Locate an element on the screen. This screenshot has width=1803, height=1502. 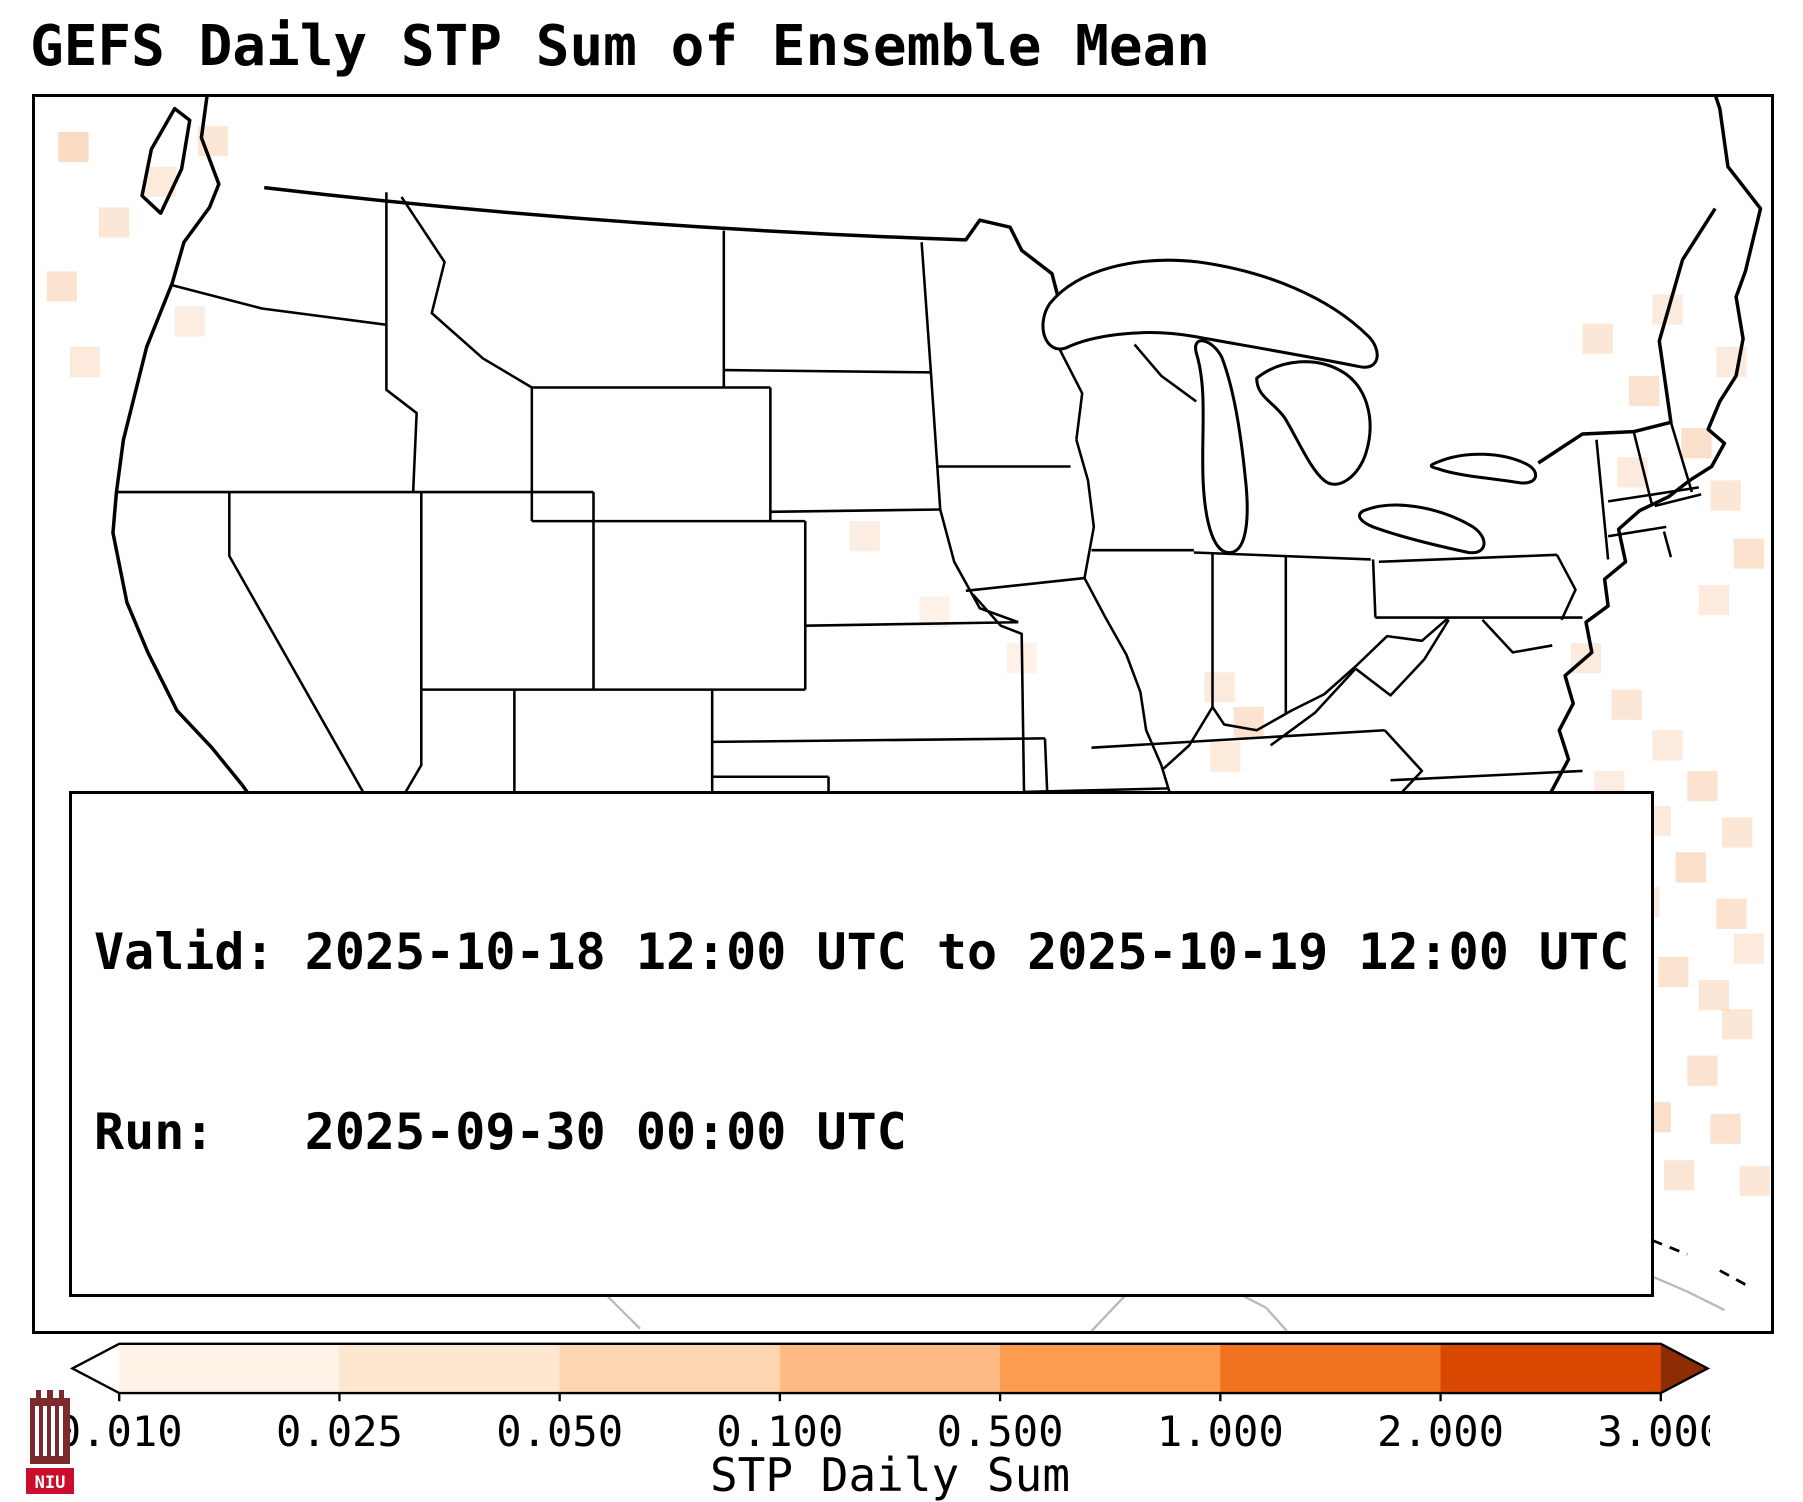
border-va-nc is located at coordinates (1486, 775).